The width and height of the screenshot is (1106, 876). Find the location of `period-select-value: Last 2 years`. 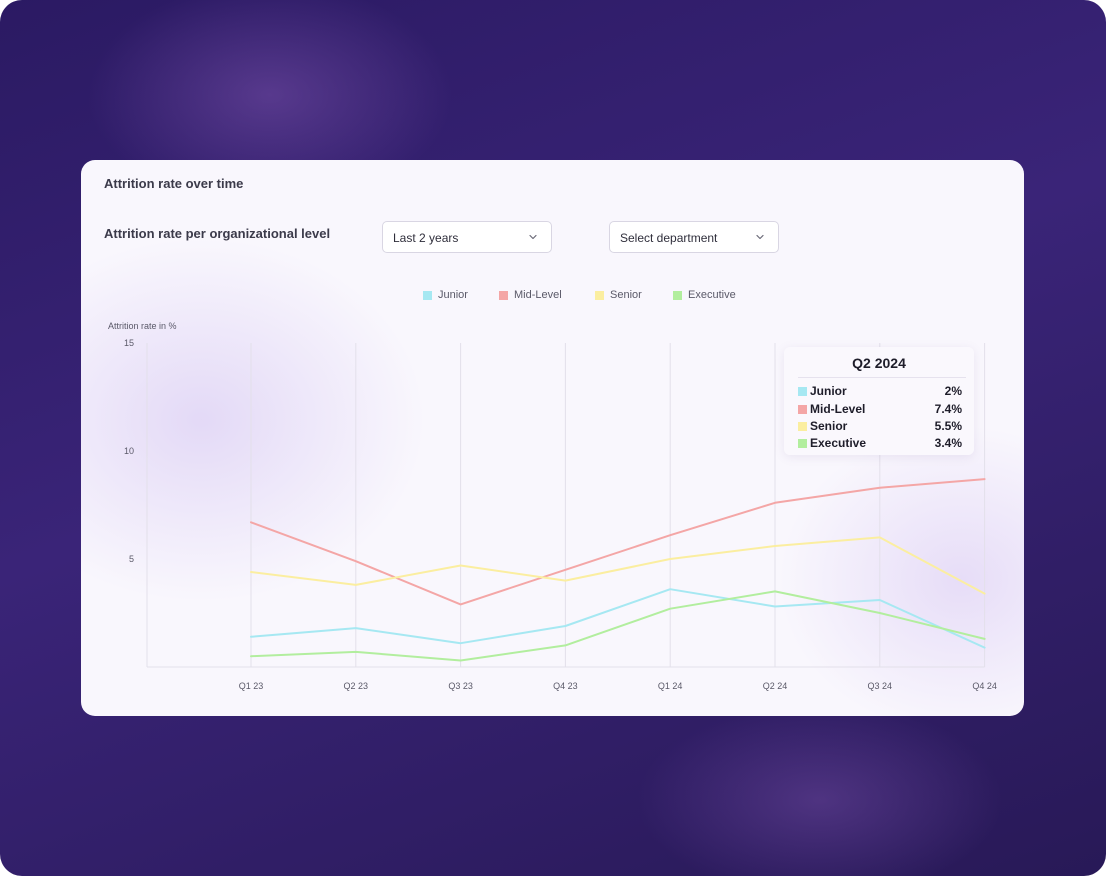

period-select-value: Last 2 years is located at coordinates (426, 238).